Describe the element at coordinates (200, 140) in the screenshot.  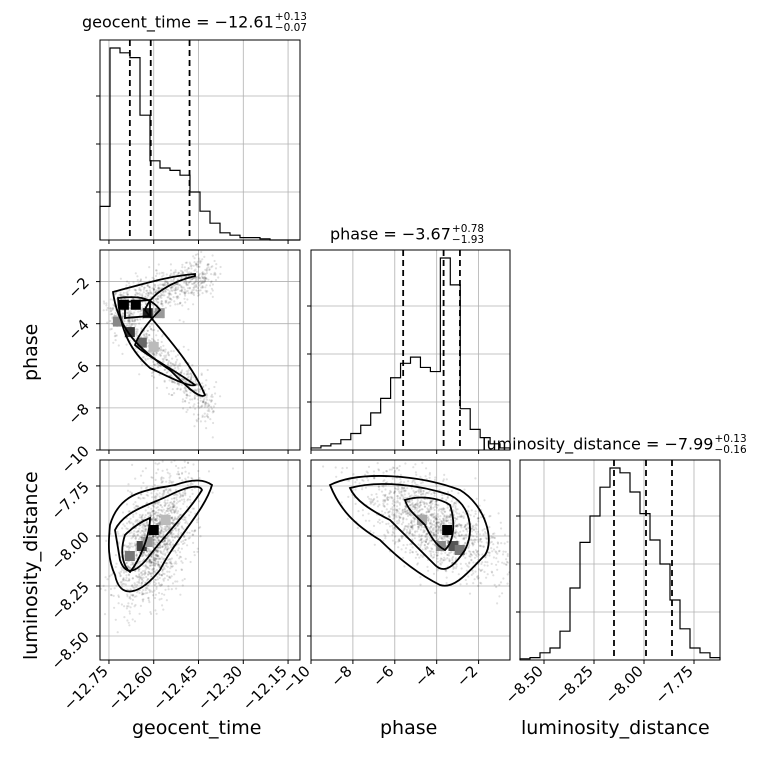
I see `panel-border` at that location.